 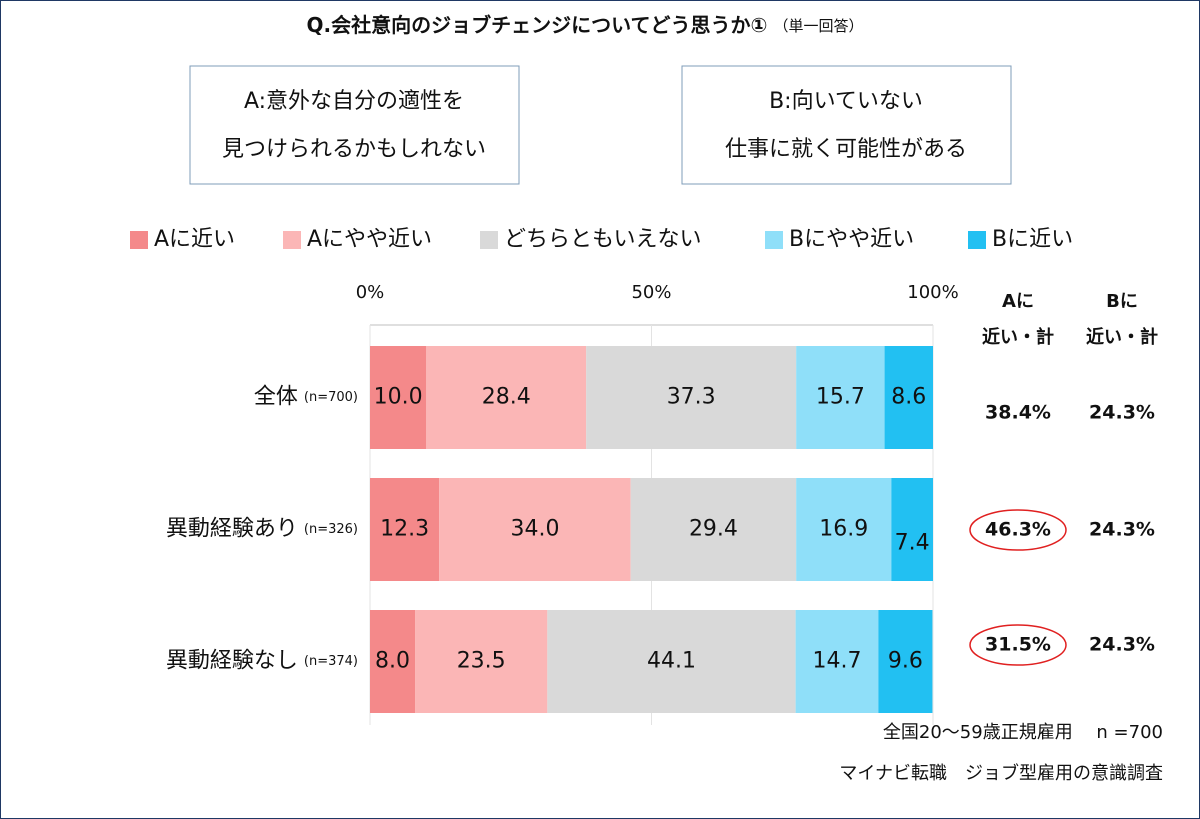 What do you see at coordinates (537, 25) in the screenshot?
I see `title: Q.会社意向のジョブチェンジについてどう思うか①` at bounding box center [537, 25].